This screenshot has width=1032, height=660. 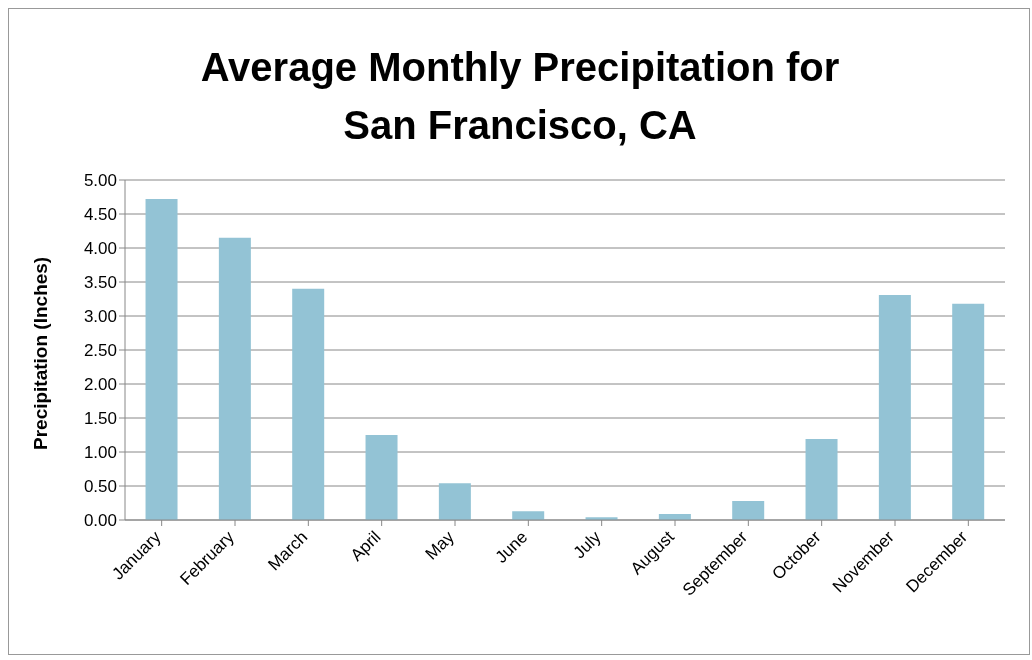 I want to click on y-tick-label: 0.50, so click(x=100, y=487).